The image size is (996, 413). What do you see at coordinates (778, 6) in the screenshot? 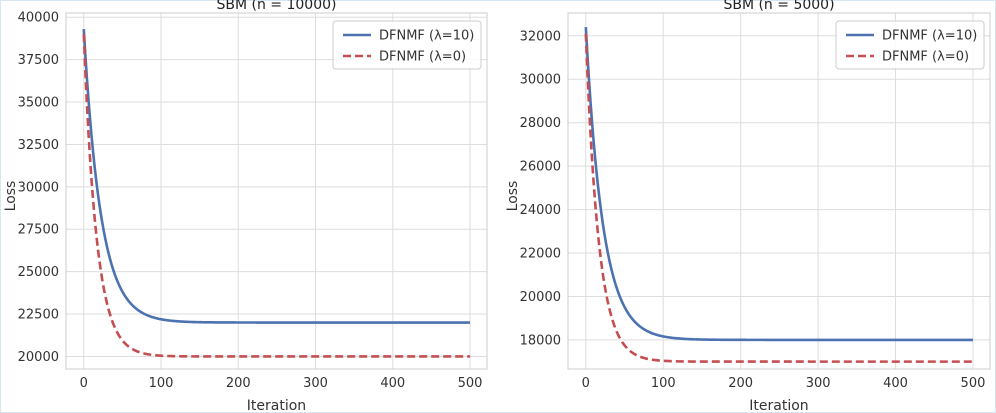
I see `chart-title: SBM (n = 5000)` at bounding box center [778, 6].